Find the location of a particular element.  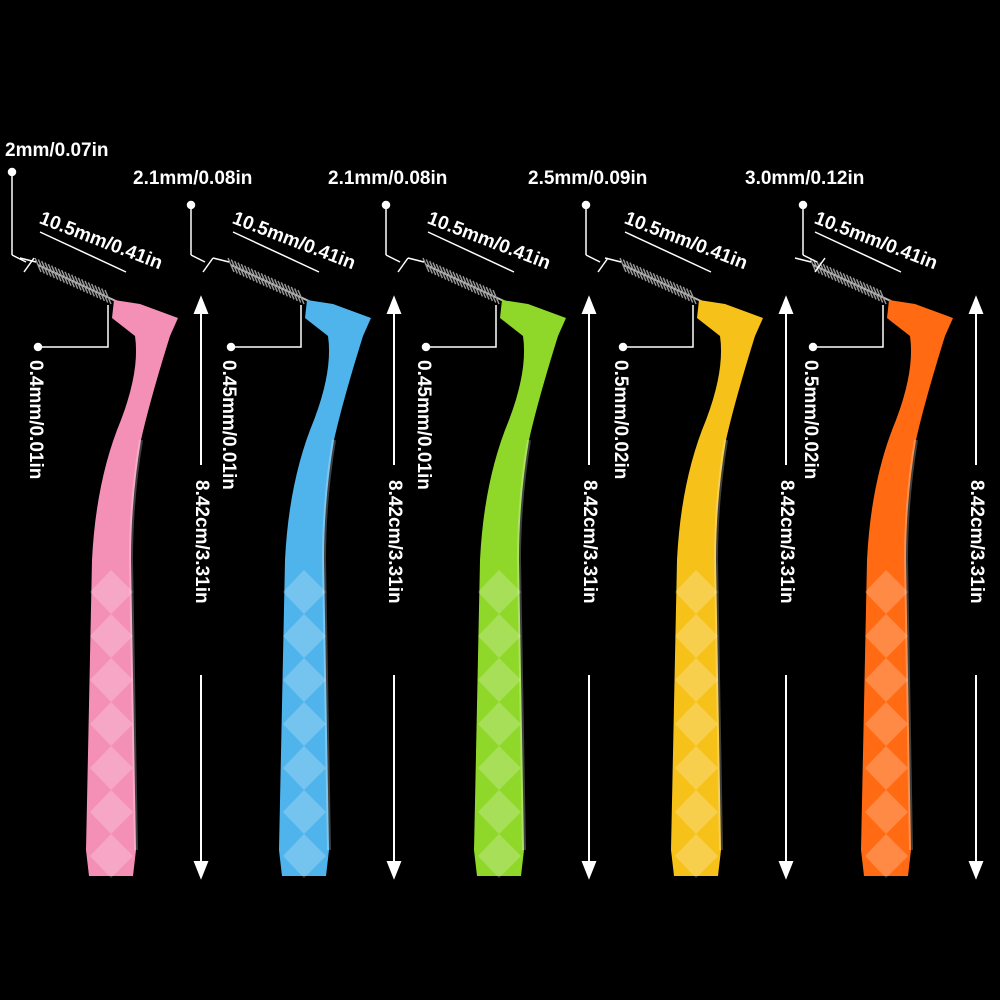

total-length-label: 8.42cm/3.31in is located at coordinates (976, 542).